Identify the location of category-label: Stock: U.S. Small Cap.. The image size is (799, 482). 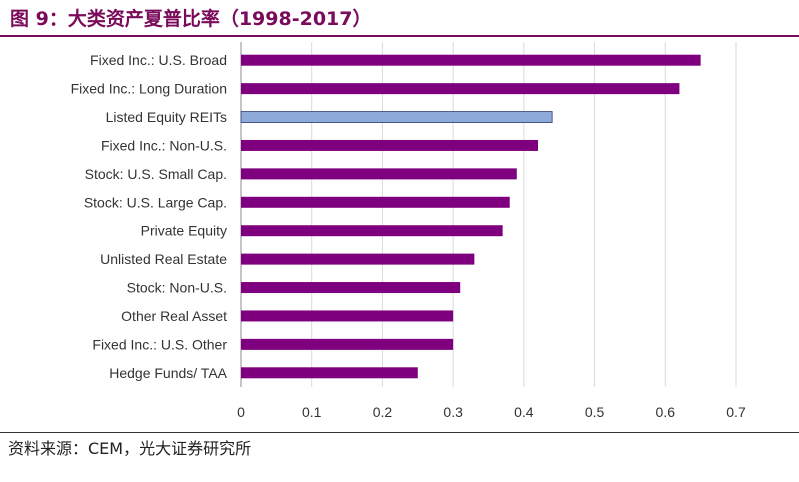
(156, 174).